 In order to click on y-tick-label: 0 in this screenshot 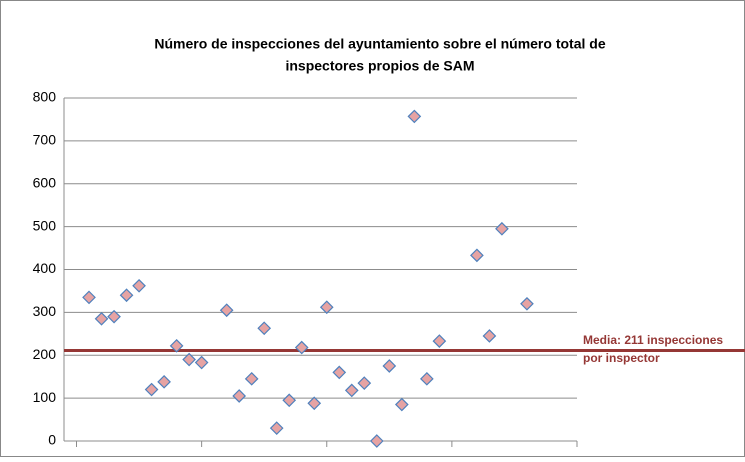, I will do `click(52, 440)`.